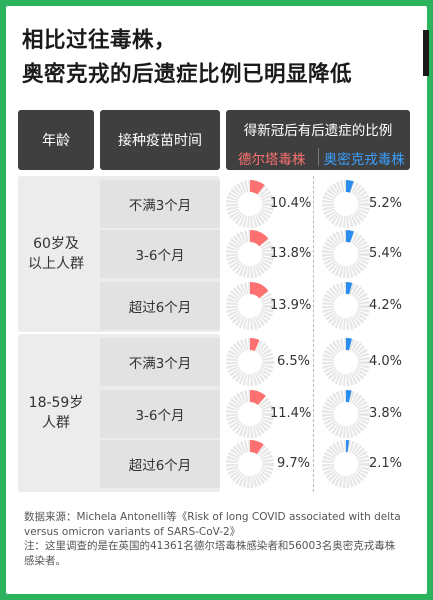  Describe the element at coordinates (385, 253) in the screenshot. I see `omicron-value: 5.4%` at that location.